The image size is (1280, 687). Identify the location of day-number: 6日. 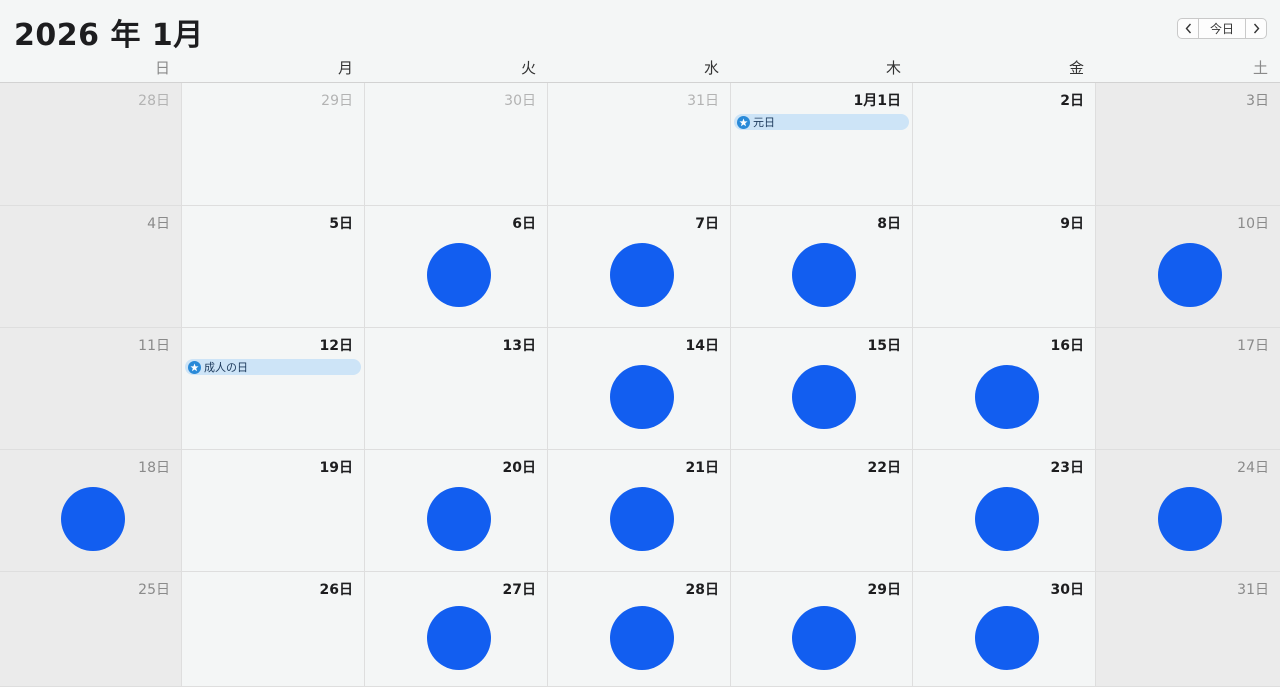
(524, 224).